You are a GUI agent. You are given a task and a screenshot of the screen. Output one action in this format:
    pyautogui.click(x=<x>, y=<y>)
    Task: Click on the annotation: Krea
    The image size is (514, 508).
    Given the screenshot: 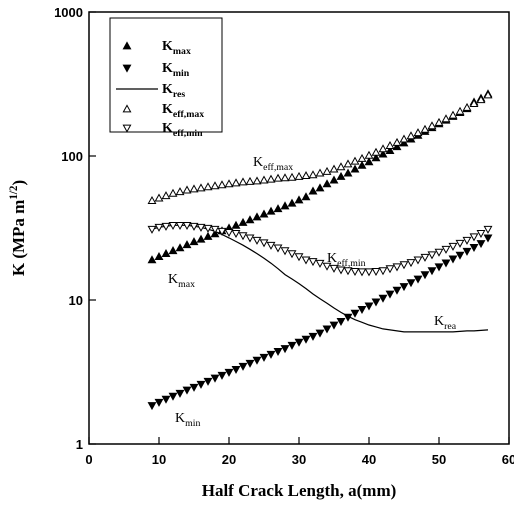 What is the action you would take?
    pyautogui.click(x=445, y=323)
    